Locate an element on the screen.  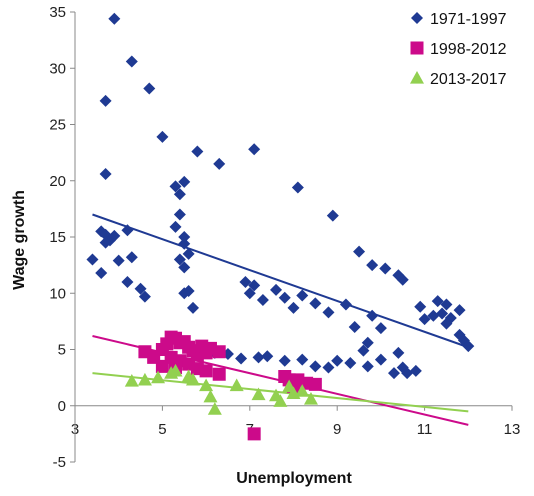
series-1998-2012 is located at coordinates (230, 385).